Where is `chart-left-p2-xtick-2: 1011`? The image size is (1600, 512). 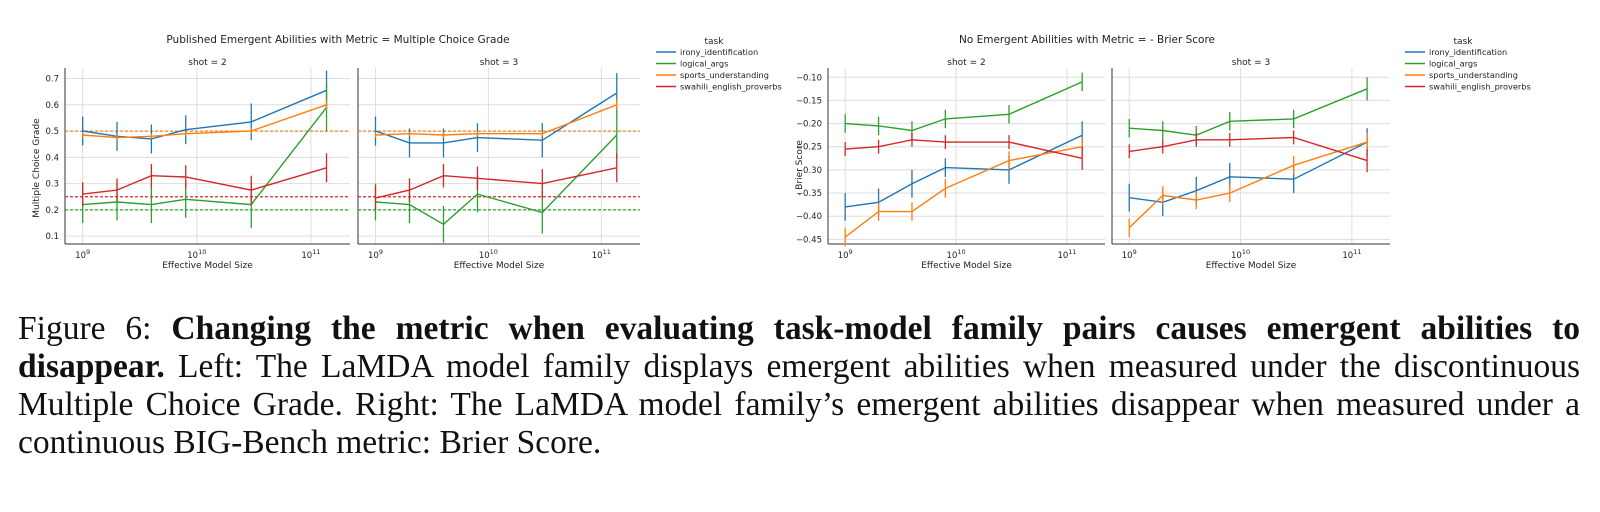 chart-left-p2-xtick-2: 1011 is located at coordinates (601, 254).